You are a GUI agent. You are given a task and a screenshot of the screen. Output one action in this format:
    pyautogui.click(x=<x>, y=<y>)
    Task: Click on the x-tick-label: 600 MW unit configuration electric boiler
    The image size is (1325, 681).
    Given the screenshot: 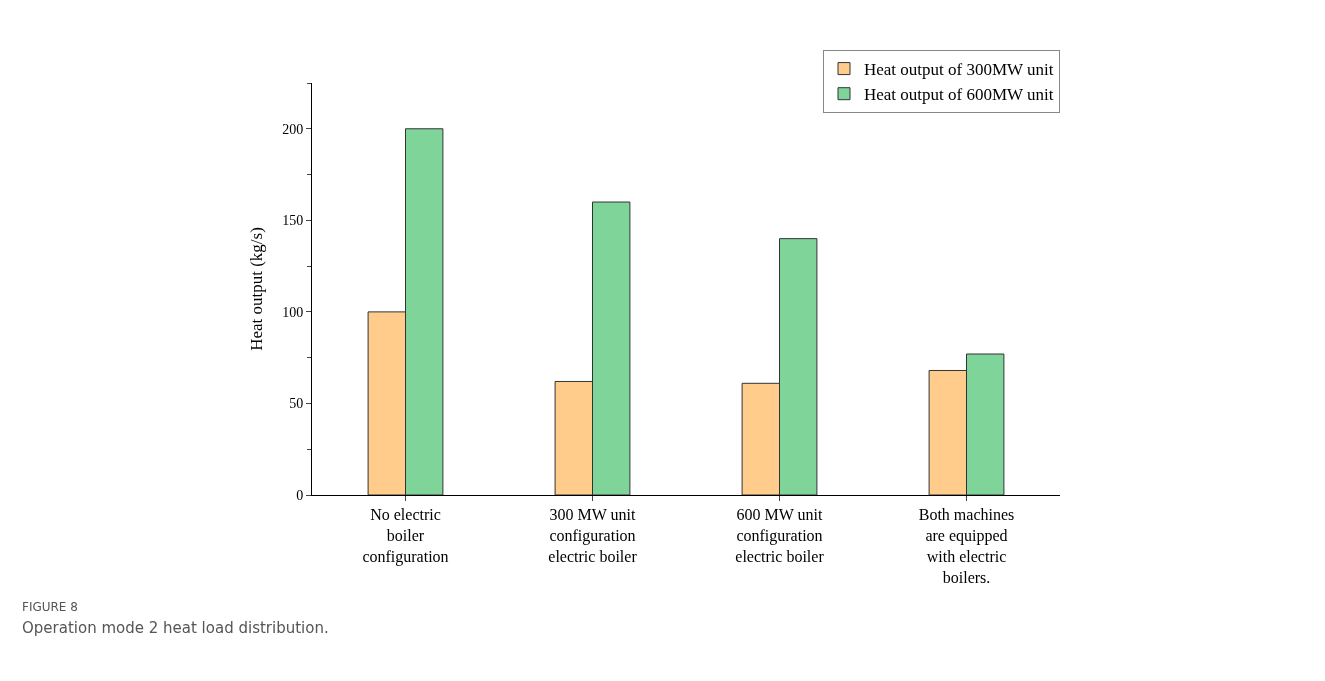 What is the action you would take?
    pyautogui.click(x=780, y=535)
    